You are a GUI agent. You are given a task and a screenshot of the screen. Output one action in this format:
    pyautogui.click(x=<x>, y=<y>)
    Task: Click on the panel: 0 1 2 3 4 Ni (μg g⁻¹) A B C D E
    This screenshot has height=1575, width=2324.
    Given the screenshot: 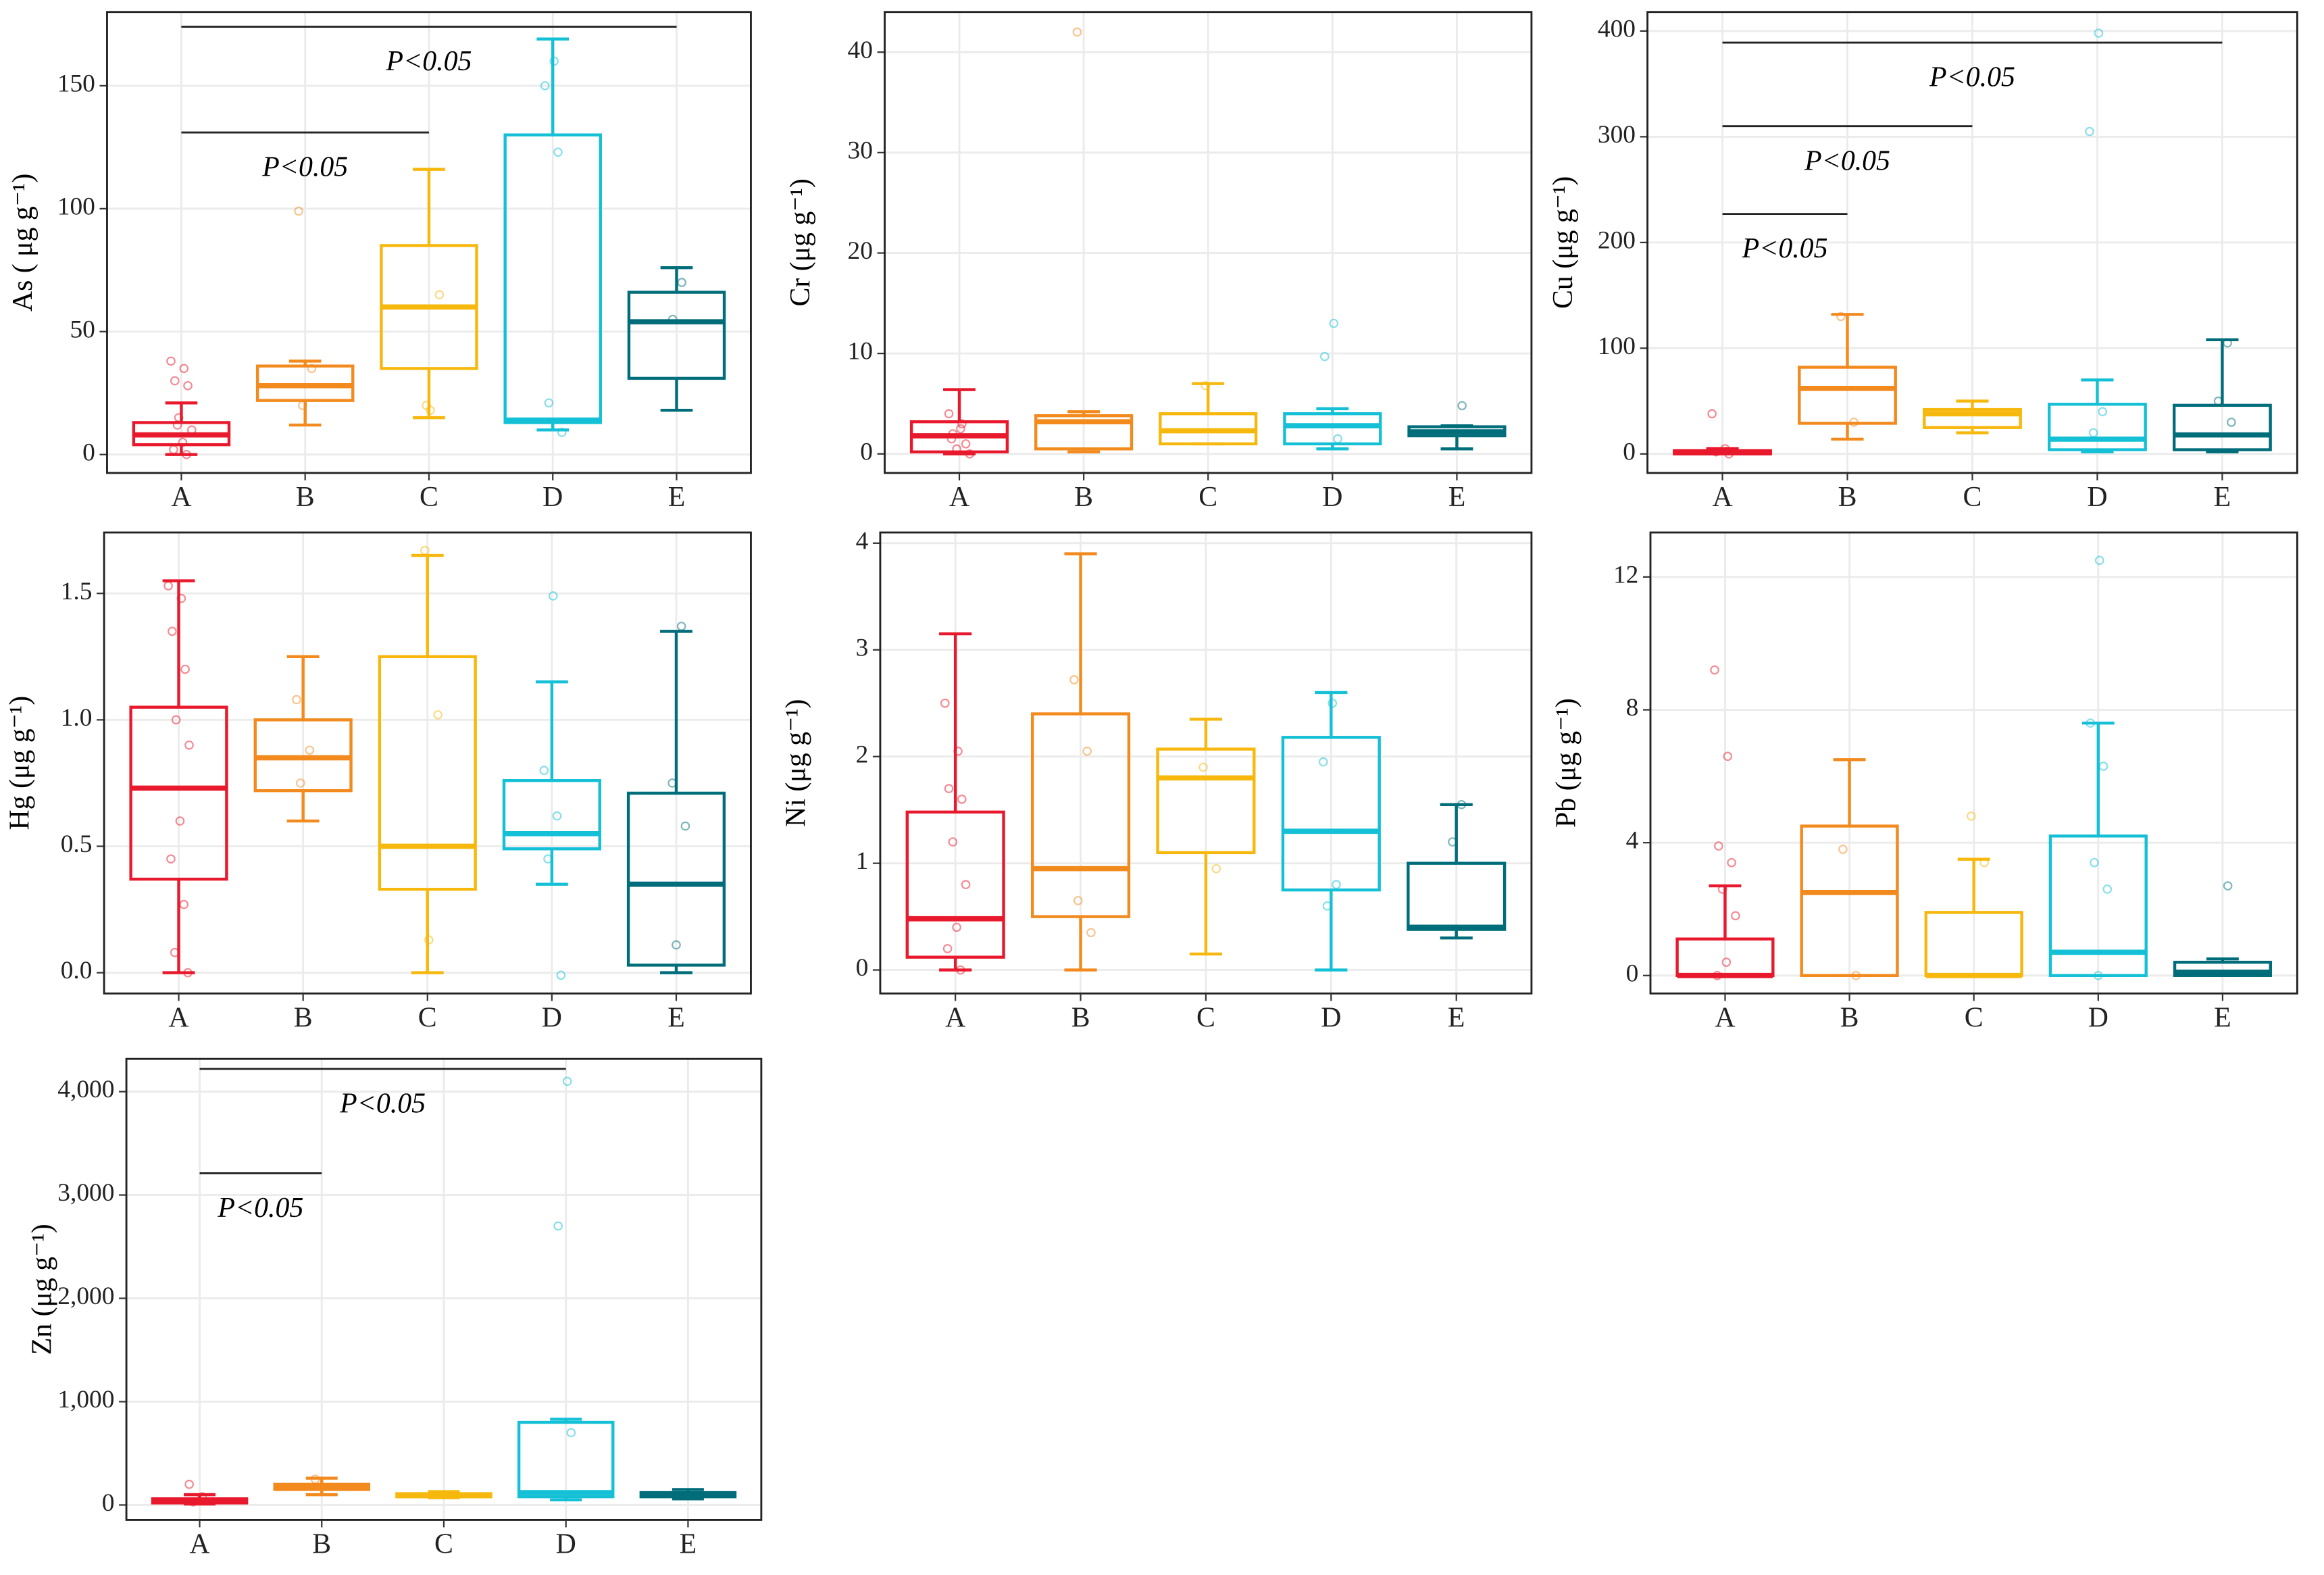 What is the action you would take?
    pyautogui.click(x=1156, y=780)
    